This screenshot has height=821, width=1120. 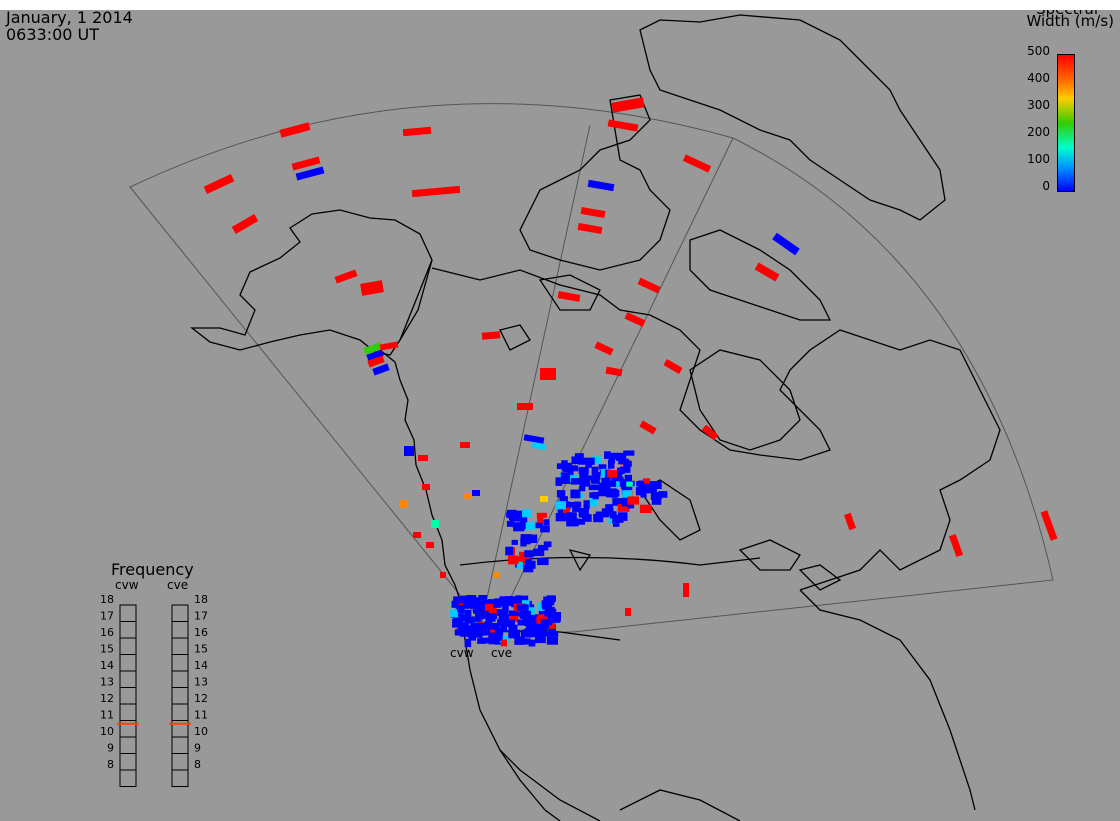 I want to click on frequency-tick-label: 11, so click(x=107, y=715).